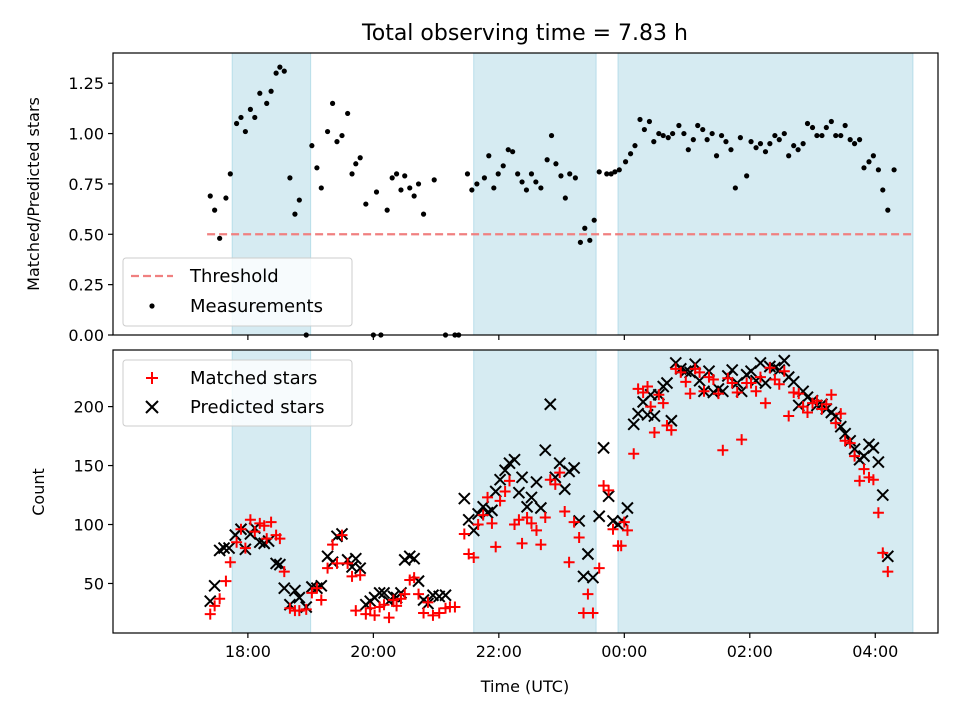 This screenshot has height=720, width=960. I want to click on y-tick-label: 150, so click(88, 466).